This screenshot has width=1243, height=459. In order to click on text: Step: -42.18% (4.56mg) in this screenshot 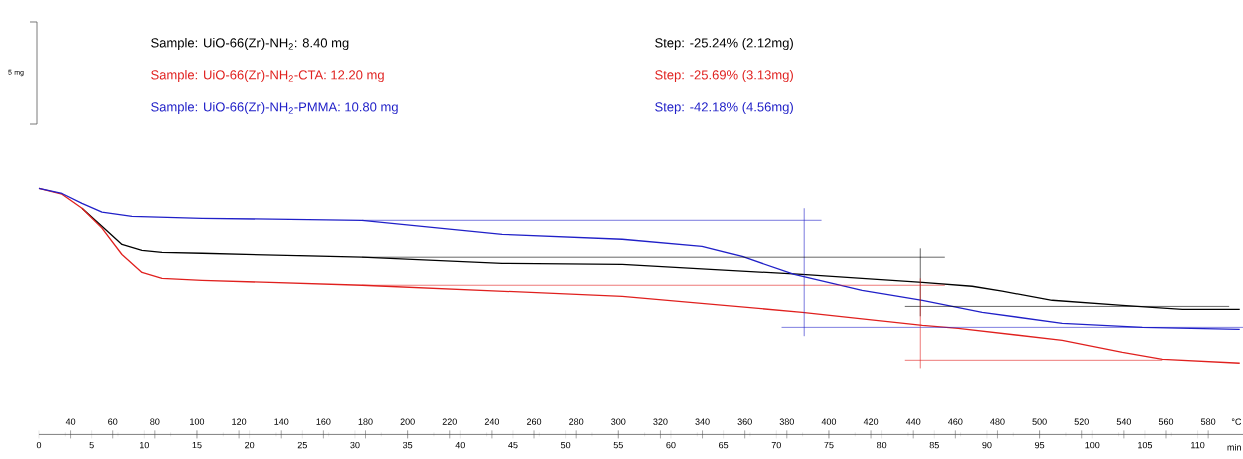, I will do `click(724, 108)`.